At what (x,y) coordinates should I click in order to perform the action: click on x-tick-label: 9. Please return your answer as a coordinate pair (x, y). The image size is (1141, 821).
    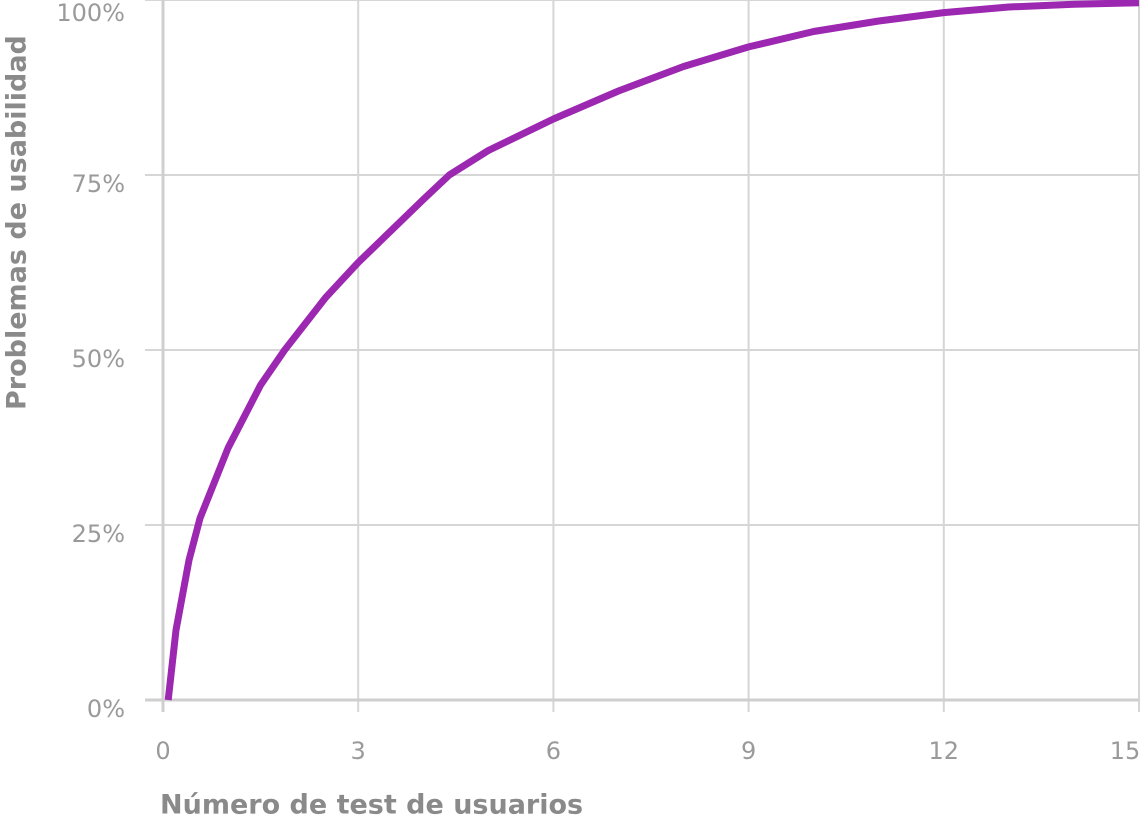
    Looking at the image, I should click on (748, 751).